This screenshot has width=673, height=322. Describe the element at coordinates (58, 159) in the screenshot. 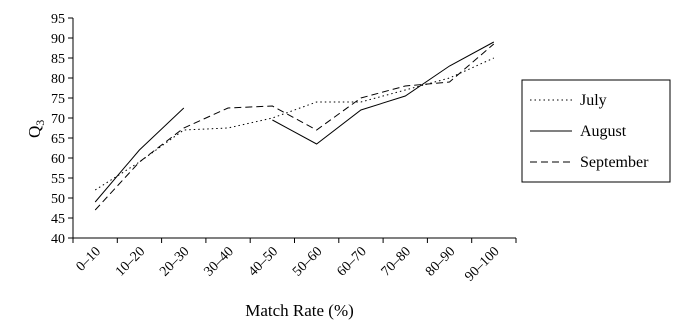

I see `y-tick-label-60: 60` at that location.